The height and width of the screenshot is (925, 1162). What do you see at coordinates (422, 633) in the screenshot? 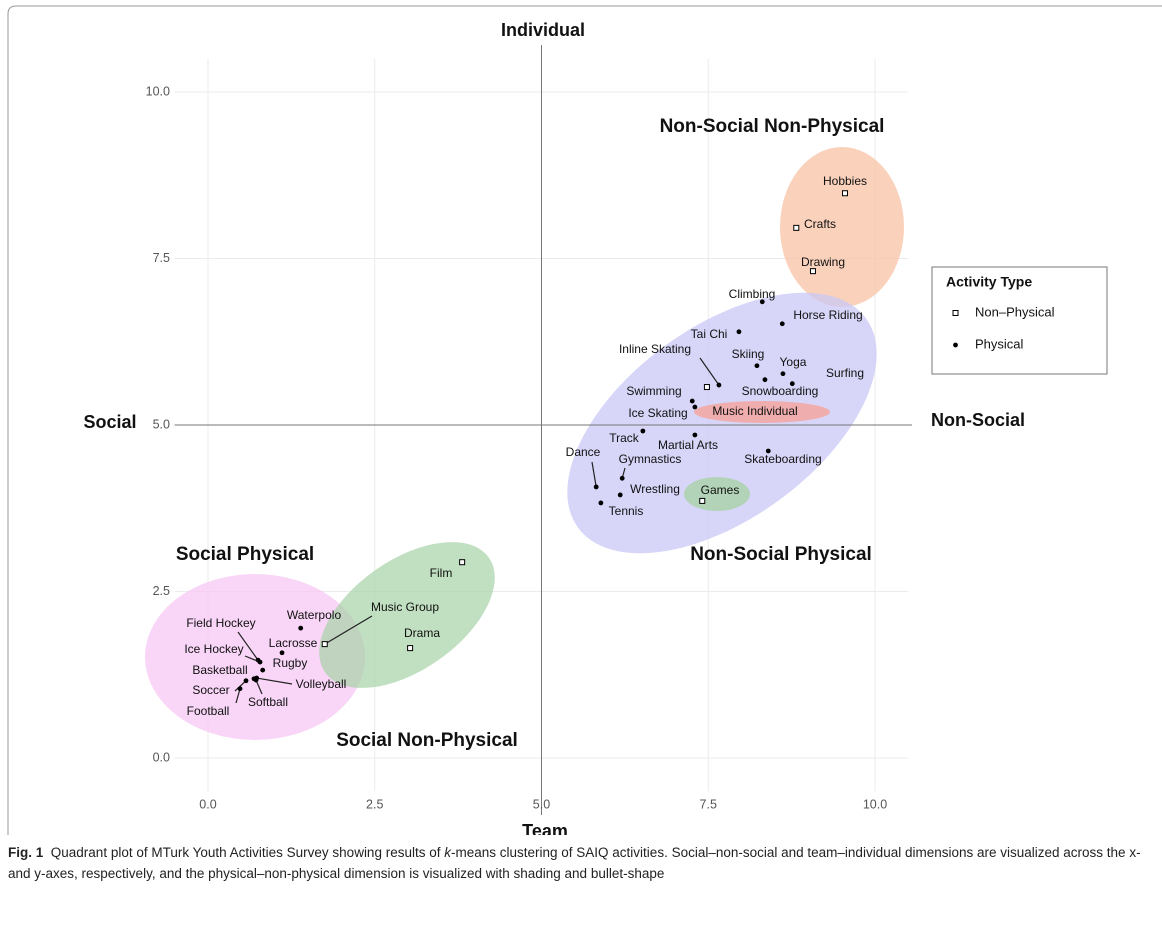
I see `point-label: Drama` at bounding box center [422, 633].